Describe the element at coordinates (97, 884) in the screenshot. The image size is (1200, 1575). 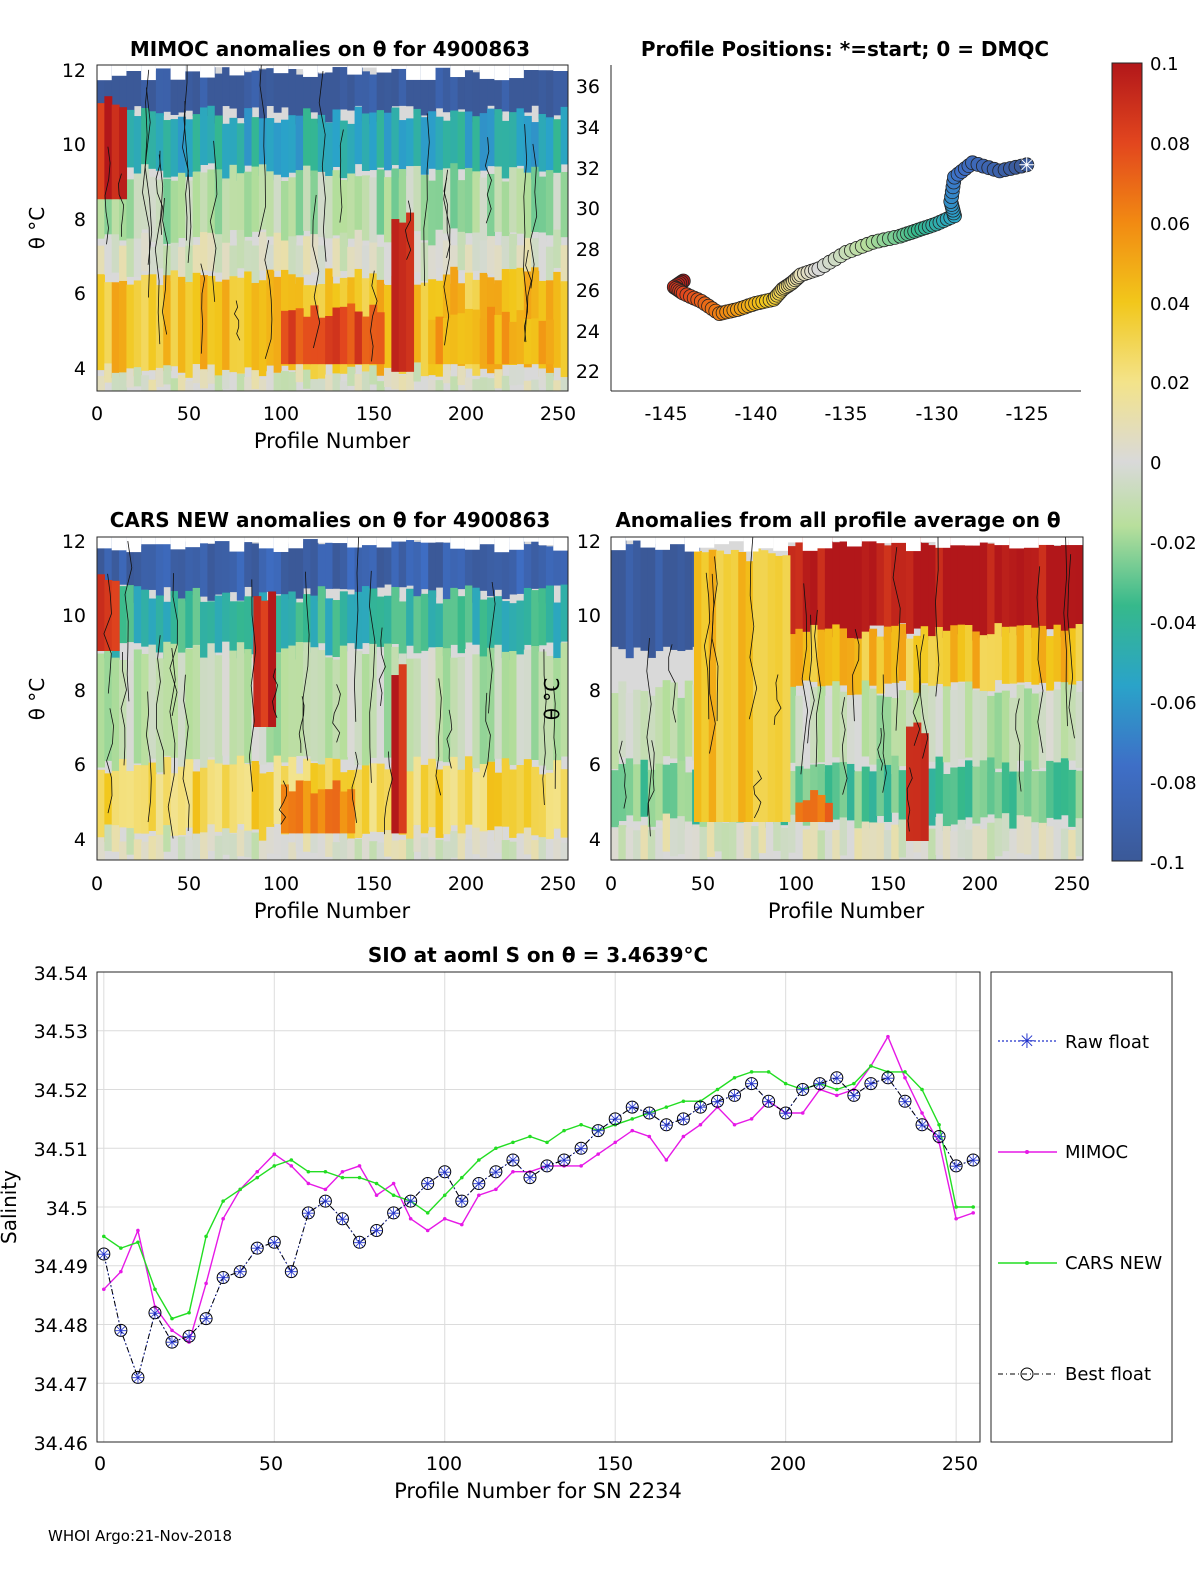
I see `cars-xtick-0: 0` at that location.